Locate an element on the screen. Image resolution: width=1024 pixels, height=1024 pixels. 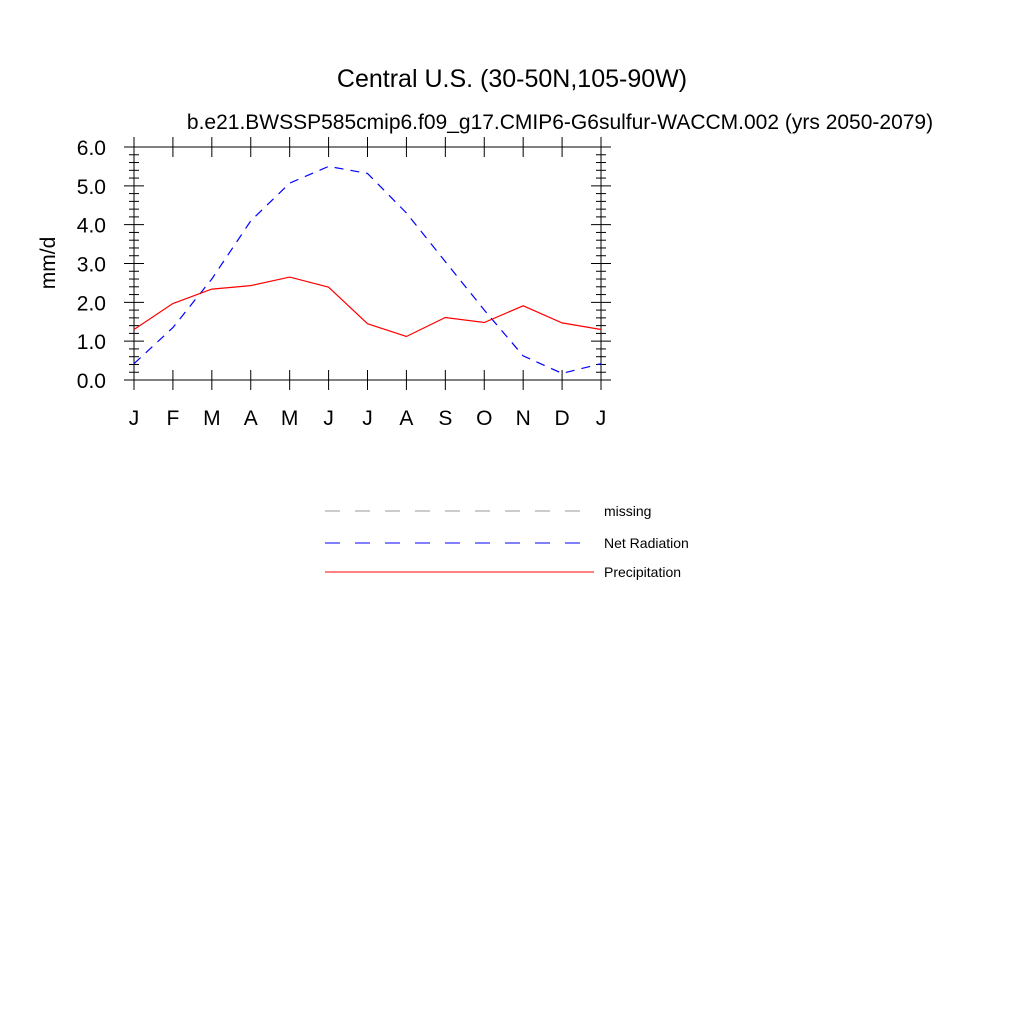
legend: missing Net Radiation Precipitation is located at coordinates (507, 541).